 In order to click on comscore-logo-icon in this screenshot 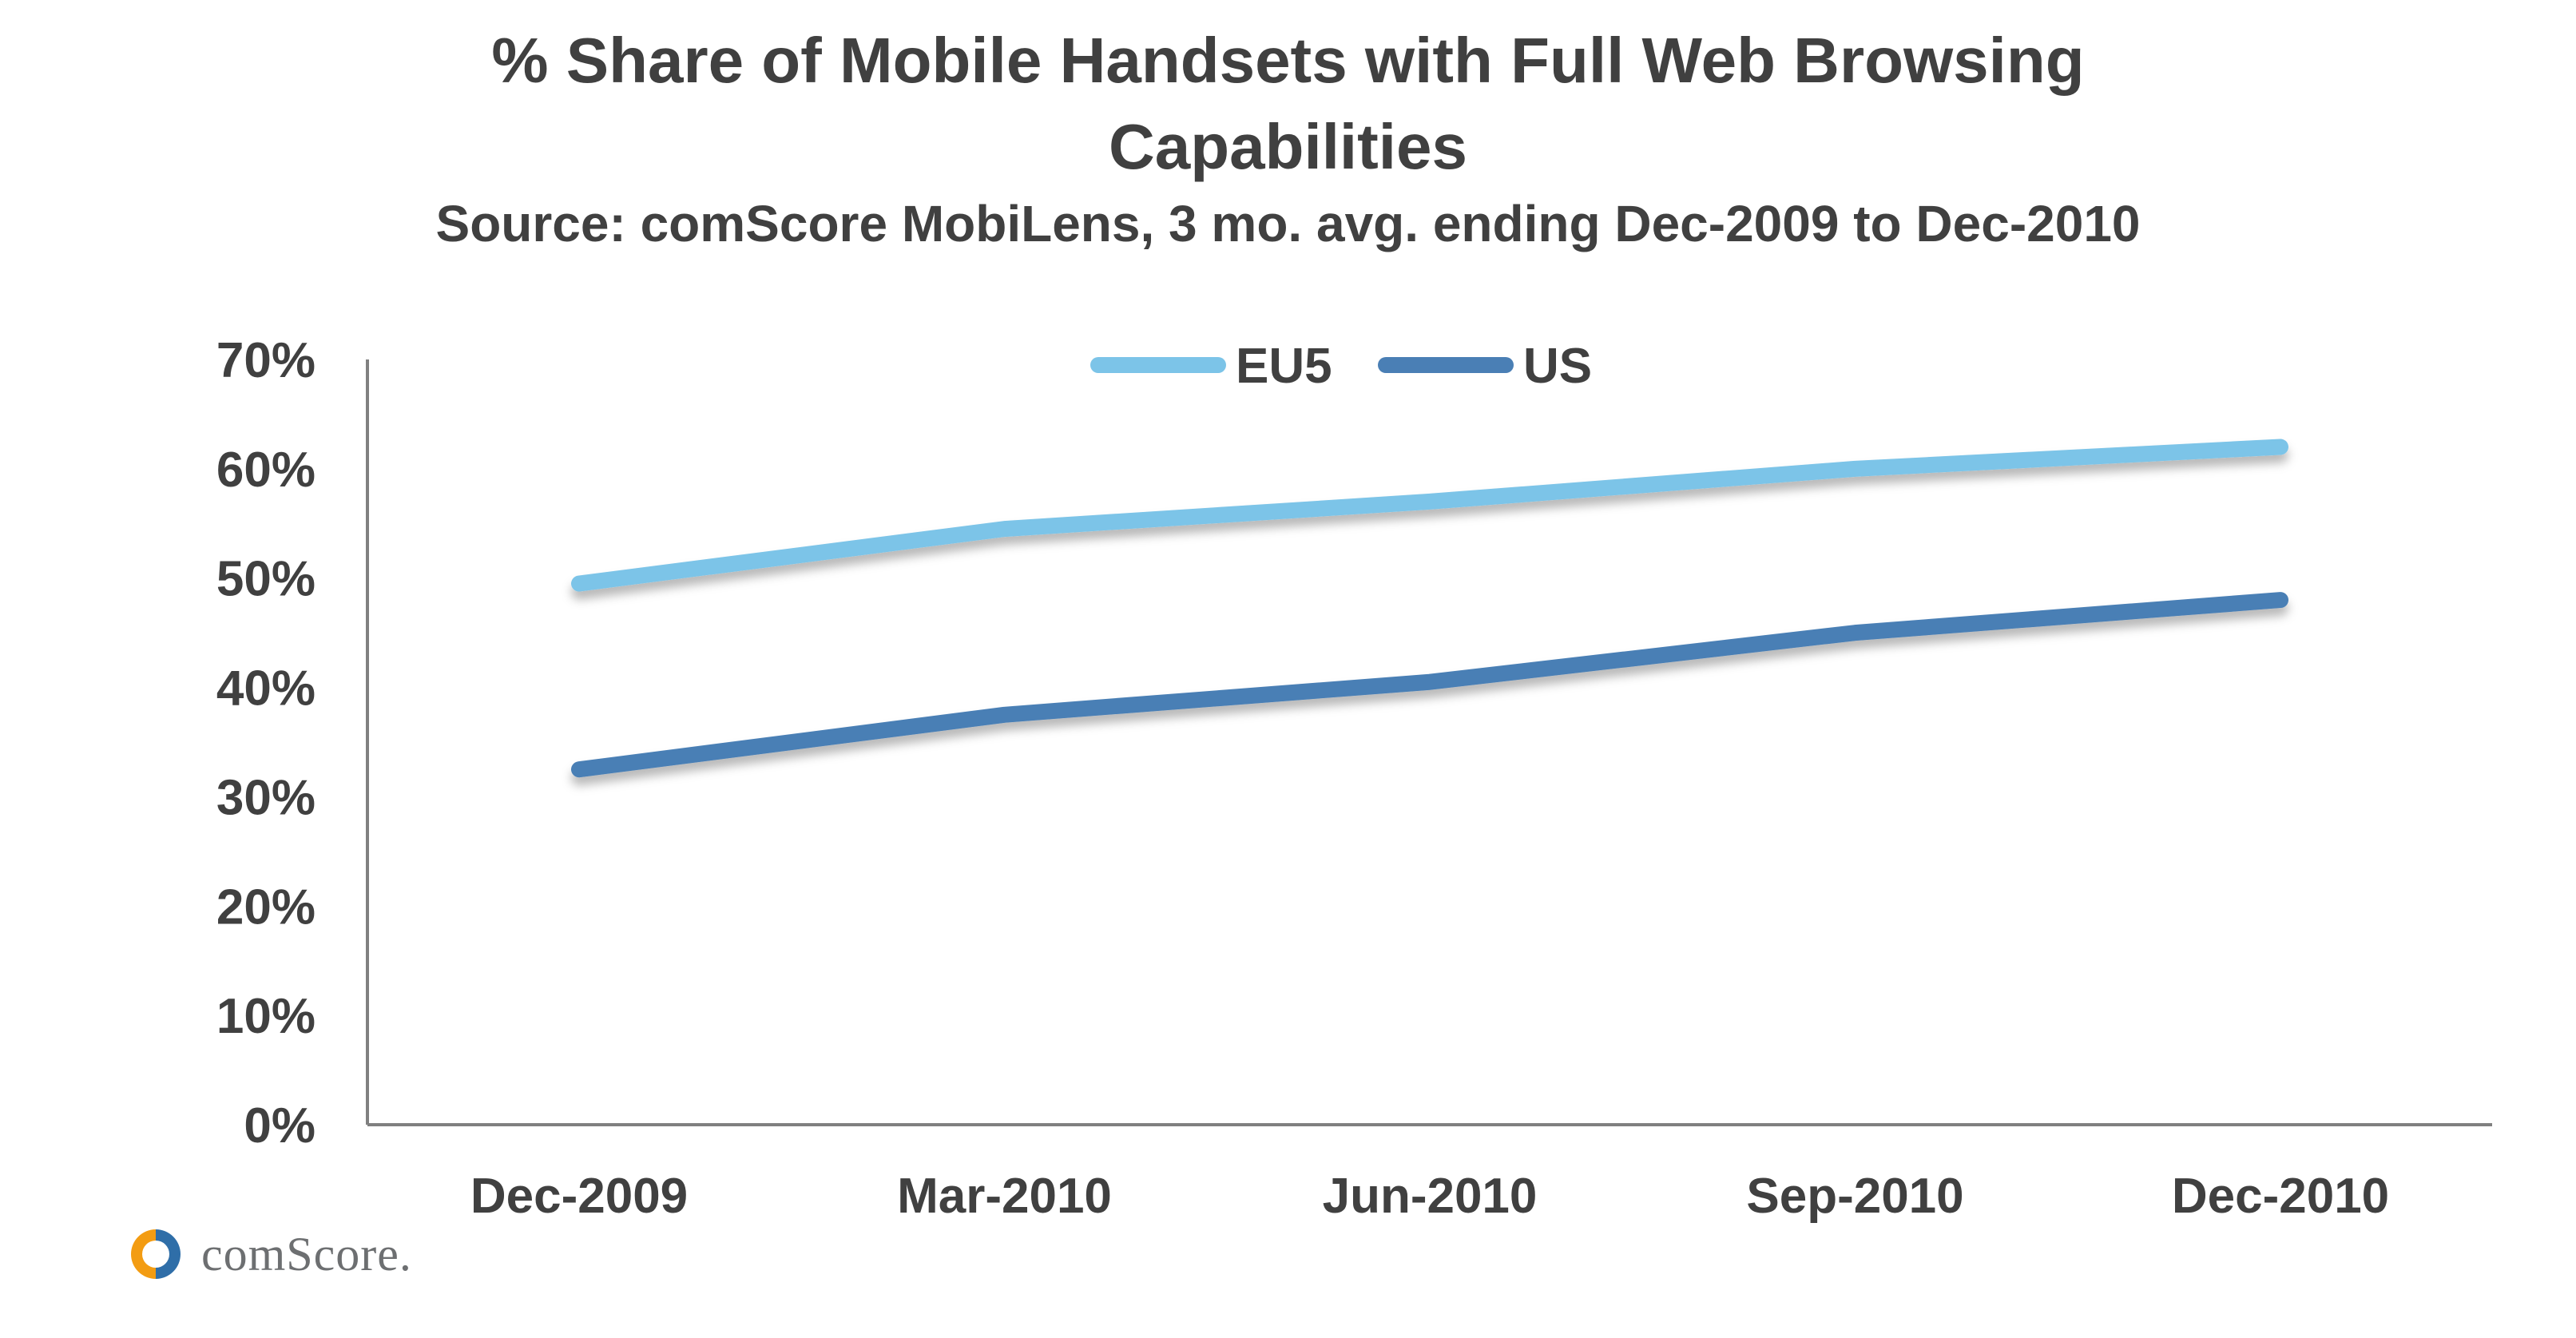, I will do `click(156, 1254)`.